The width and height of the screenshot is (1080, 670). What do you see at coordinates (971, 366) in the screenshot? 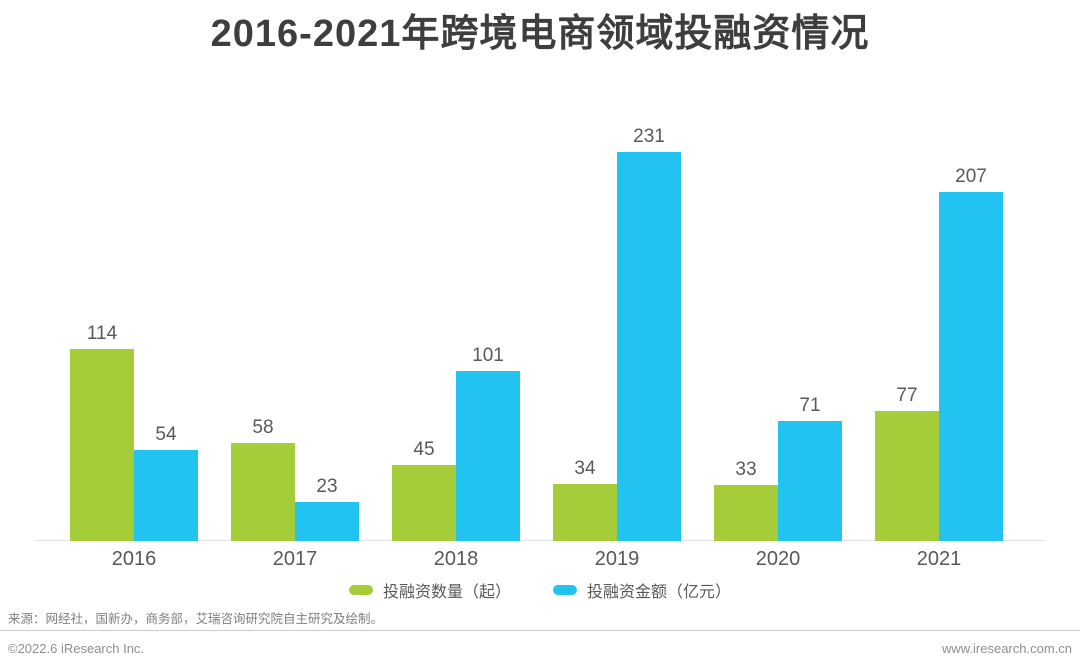
I see `bar-amount-2021` at bounding box center [971, 366].